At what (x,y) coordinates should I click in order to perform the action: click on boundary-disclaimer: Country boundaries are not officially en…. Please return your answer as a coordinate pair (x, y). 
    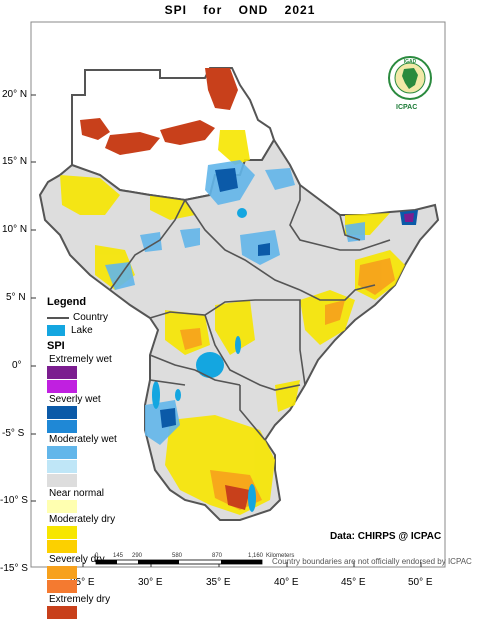
    Looking at the image, I should click on (372, 561).